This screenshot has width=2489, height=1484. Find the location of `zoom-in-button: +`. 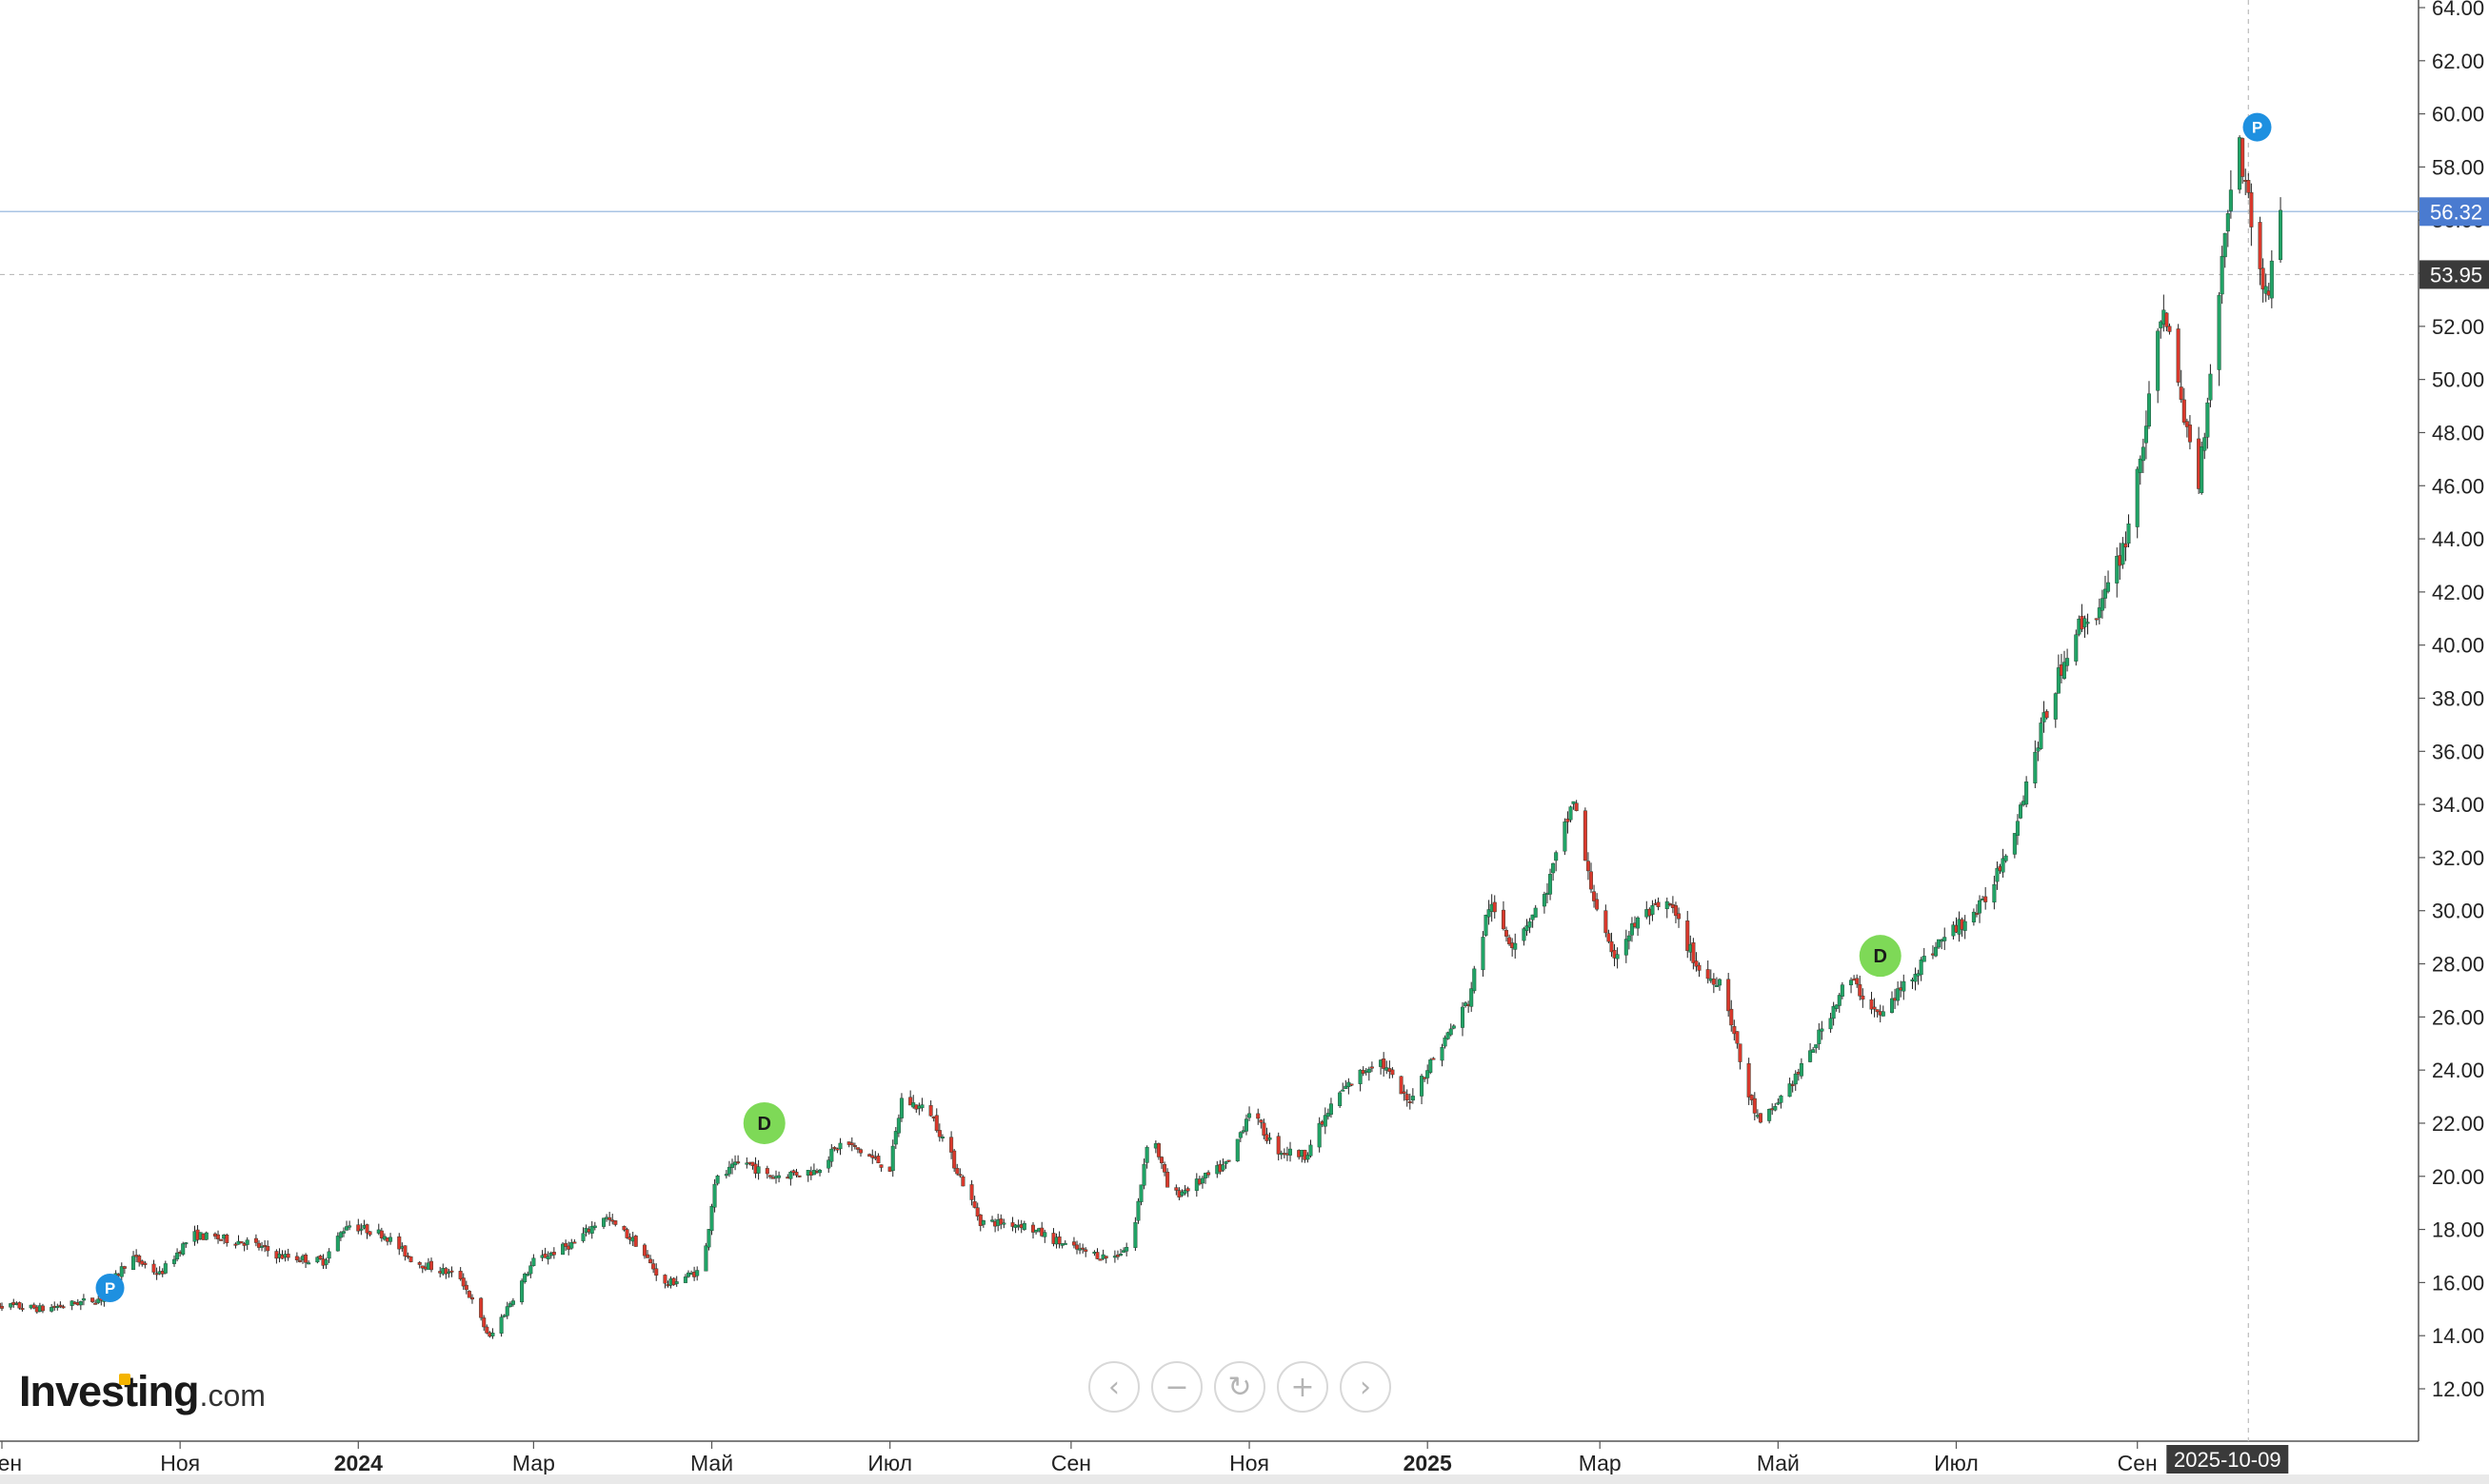

zoom-in-button: + is located at coordinates (1303, 1387).